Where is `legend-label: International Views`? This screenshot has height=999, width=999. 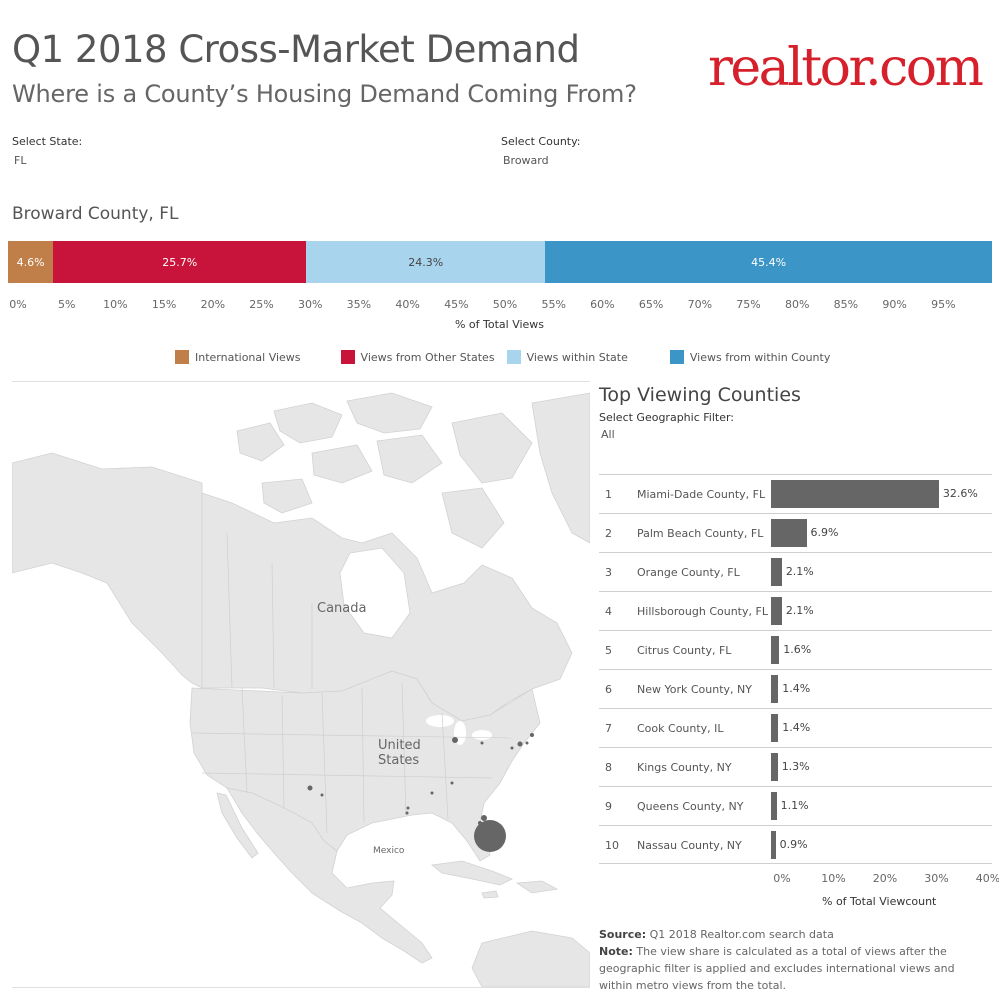 legend-label: International Views is located at coordinates (248, 357).